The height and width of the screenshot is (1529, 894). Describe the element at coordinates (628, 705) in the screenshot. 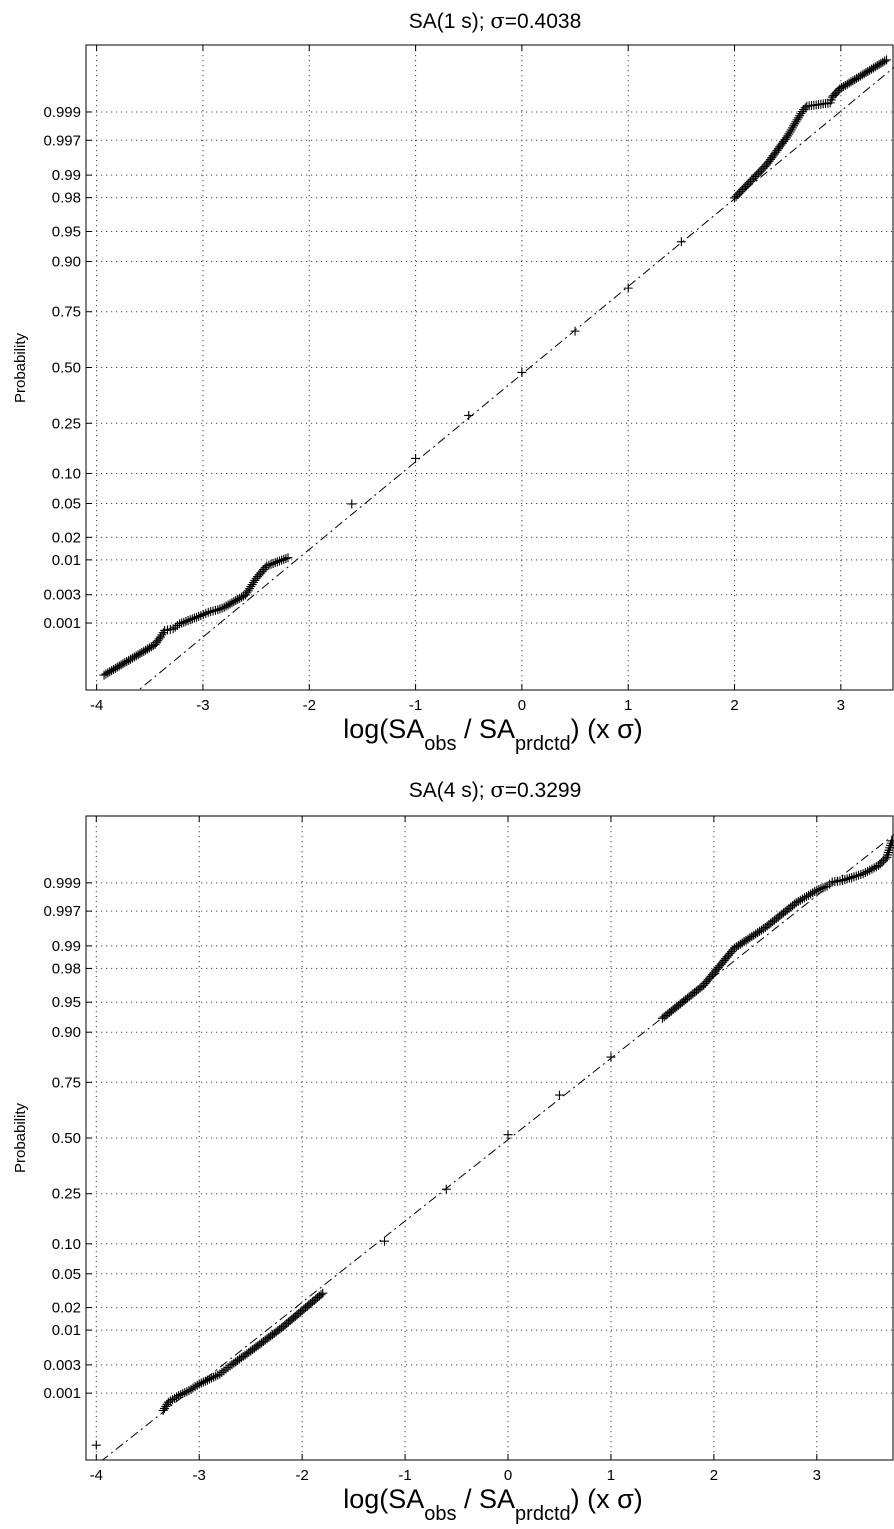

I see `x-tick-label: 1` at that location.